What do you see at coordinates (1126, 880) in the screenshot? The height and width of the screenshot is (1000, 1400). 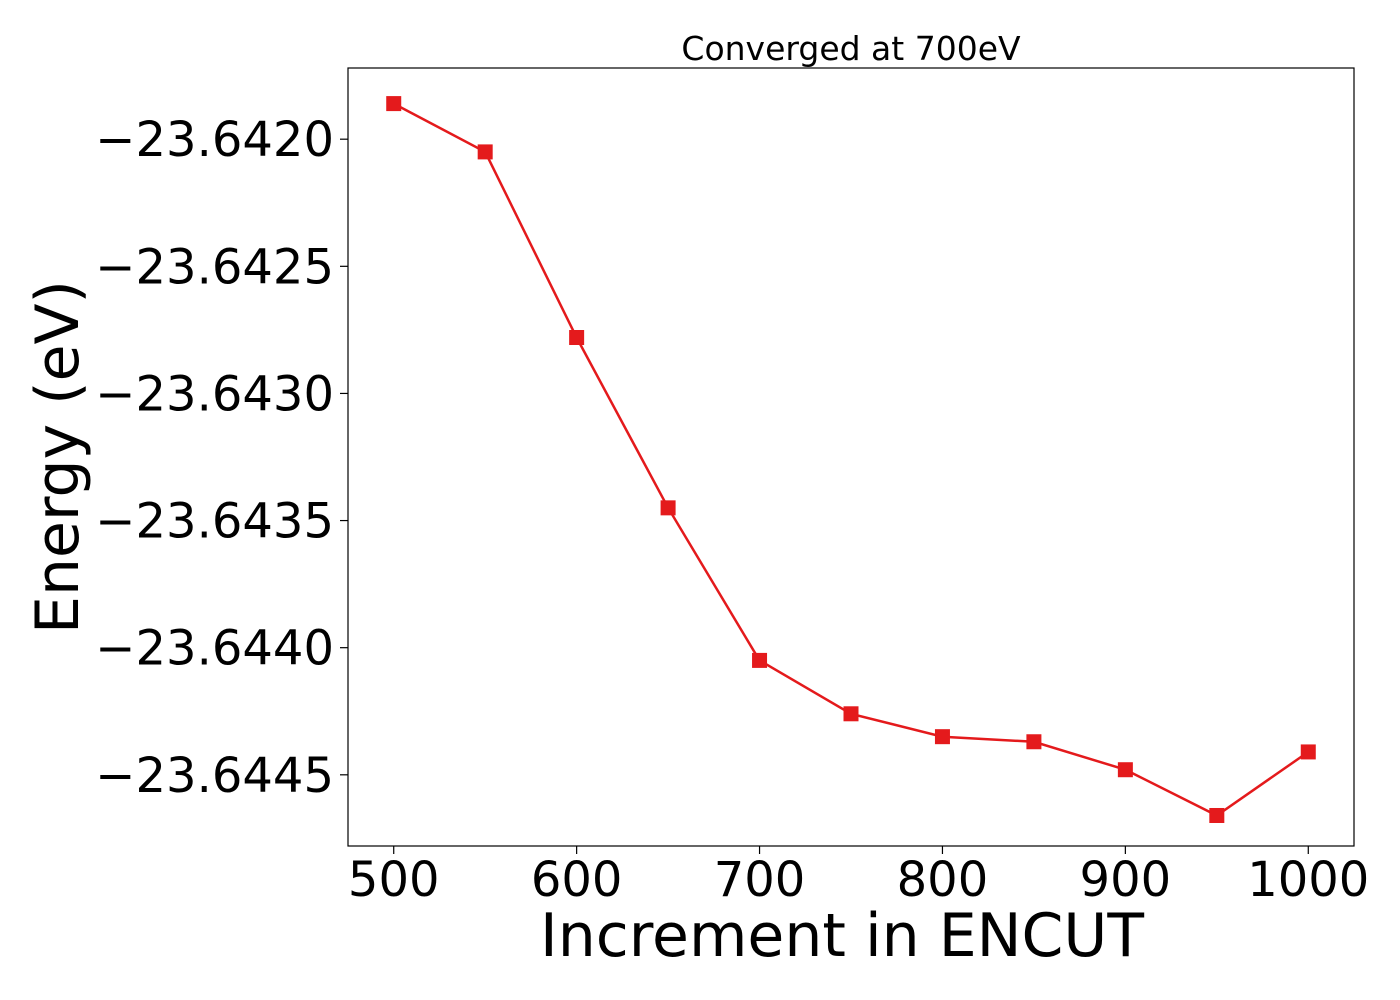 I see `x-tick-label: 900` at bounding box center [1126, 880].